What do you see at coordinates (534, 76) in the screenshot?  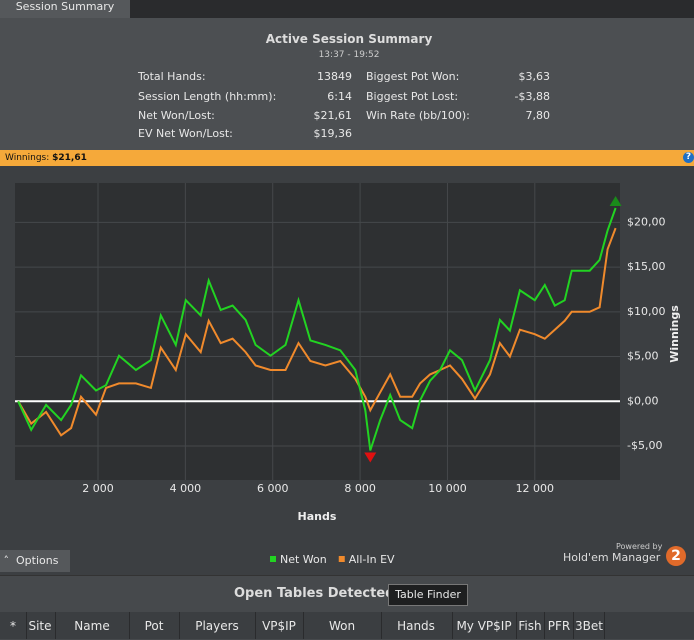 I see `stat-value: $3,63` at bounding box center [534, 76].